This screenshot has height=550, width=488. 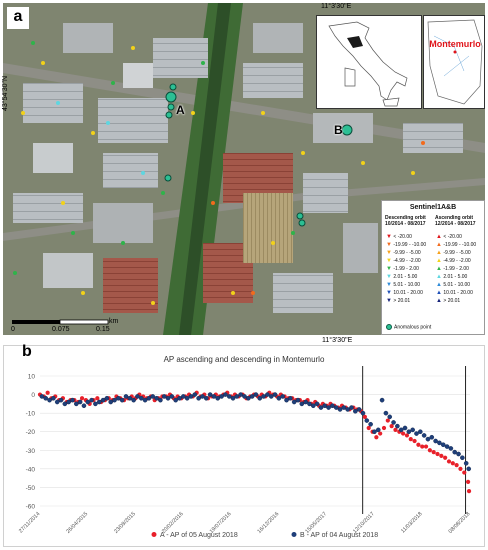 I want to click on legend-label: B - AP of 04 August 2018, so click(x=339, y=535).